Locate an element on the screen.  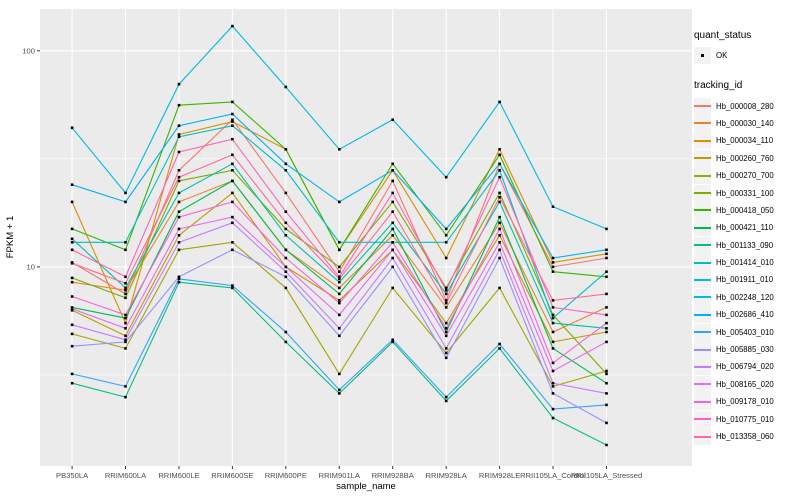
legend-item-Hb_001414_010: Hb_001414_010 is located at coordinates (734, 263).